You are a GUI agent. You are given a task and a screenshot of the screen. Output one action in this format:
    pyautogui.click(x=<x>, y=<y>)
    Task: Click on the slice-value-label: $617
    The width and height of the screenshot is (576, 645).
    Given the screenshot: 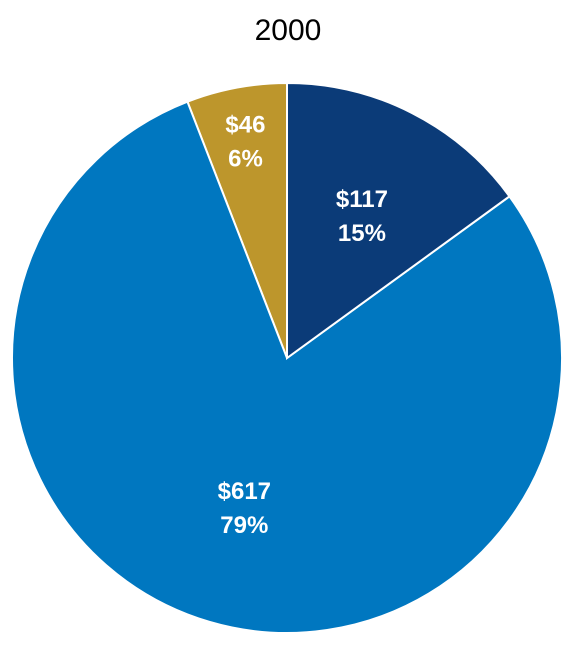 What is the action you would take?
    pyautogui.click(x=244, y=491)
    